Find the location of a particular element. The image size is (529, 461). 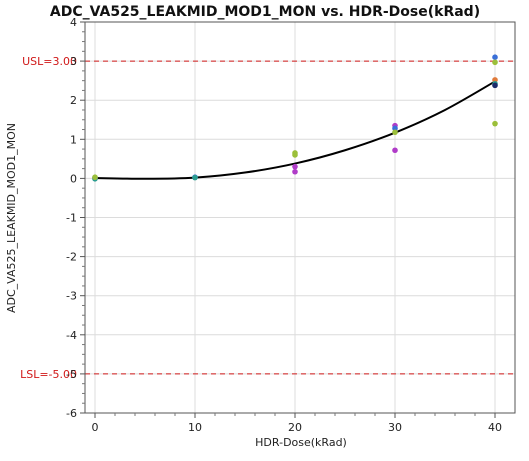

spec-limit-label: LSL=-5.00 is located at coordinates (48, 374).